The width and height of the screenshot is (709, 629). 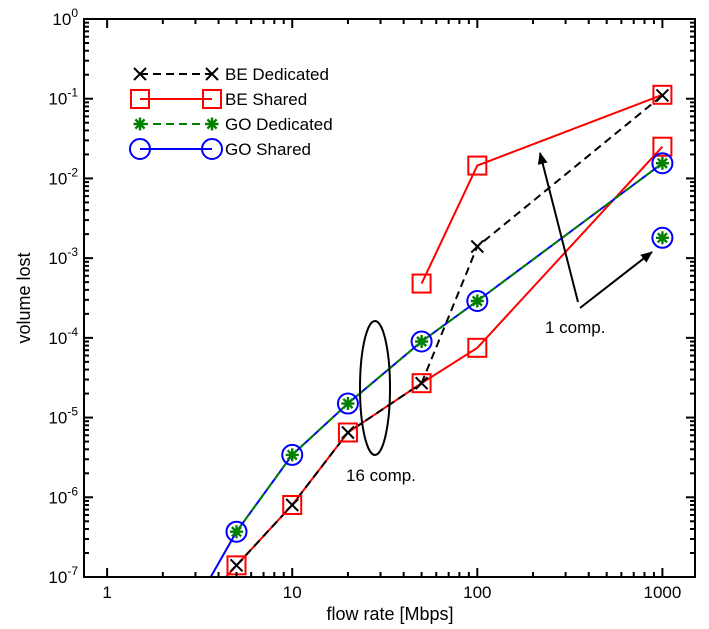 I want to click on y-tick-label: 10⁰, so click(x=65, y=17).